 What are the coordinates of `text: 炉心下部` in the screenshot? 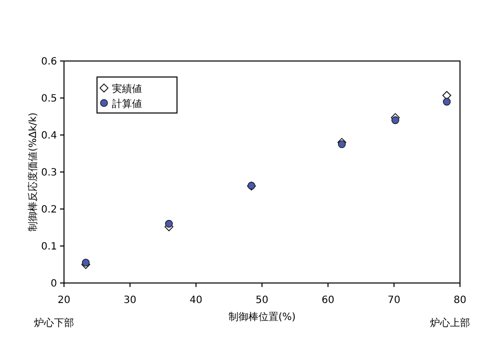 It's located at (54, 323).